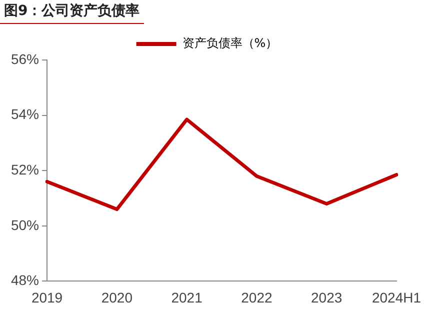 This screenshot has width=424, height=325. Describe the element at coordinates (397, 297) in the screenshot. I see `x-tick-label: 2024H1` at that location.